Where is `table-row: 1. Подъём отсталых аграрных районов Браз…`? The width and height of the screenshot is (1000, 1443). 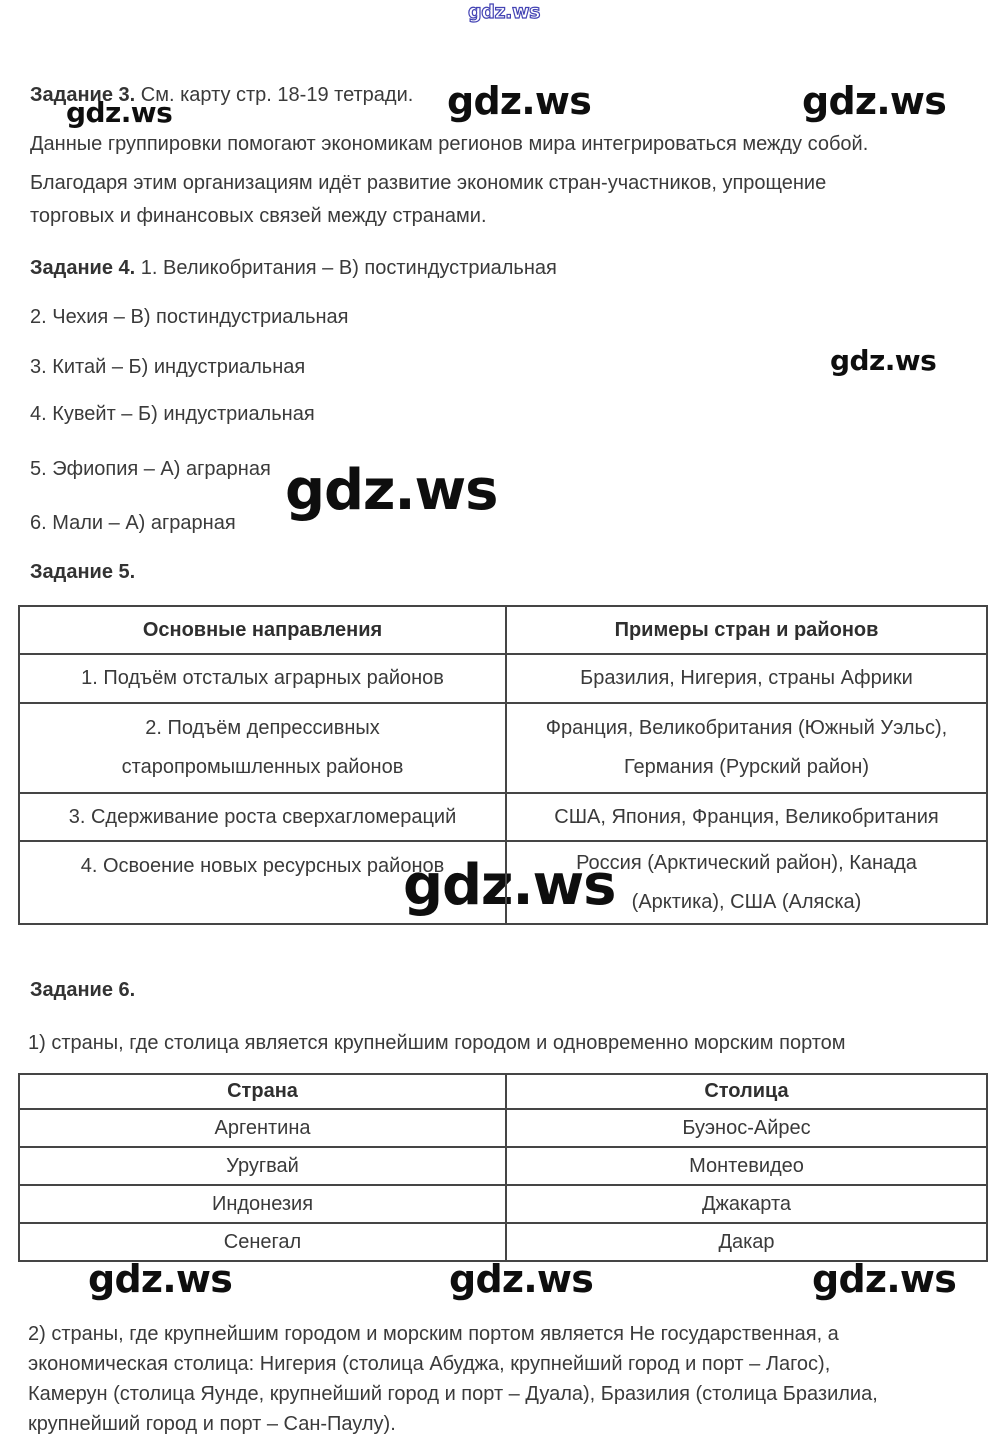
table-row: 1. Подъём отсталых аграрных районов Браз… is located at coordinates (503, 677).